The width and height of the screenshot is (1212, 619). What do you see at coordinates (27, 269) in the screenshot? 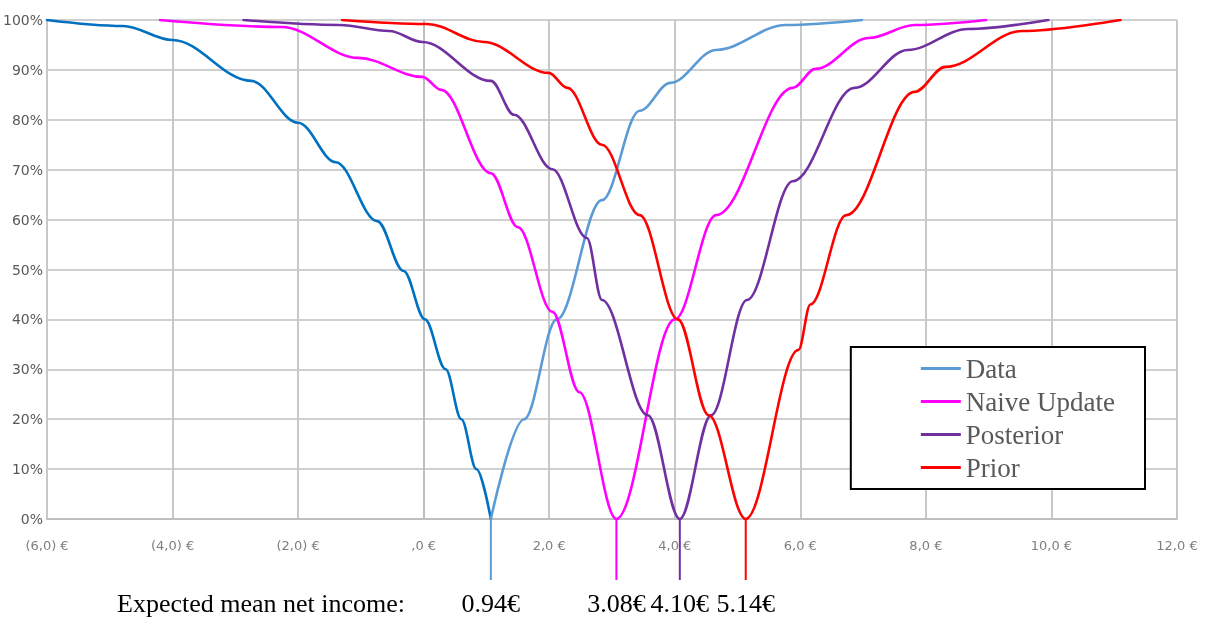
I see `y-tick-label: 50%` at bounding box center [27, 269].